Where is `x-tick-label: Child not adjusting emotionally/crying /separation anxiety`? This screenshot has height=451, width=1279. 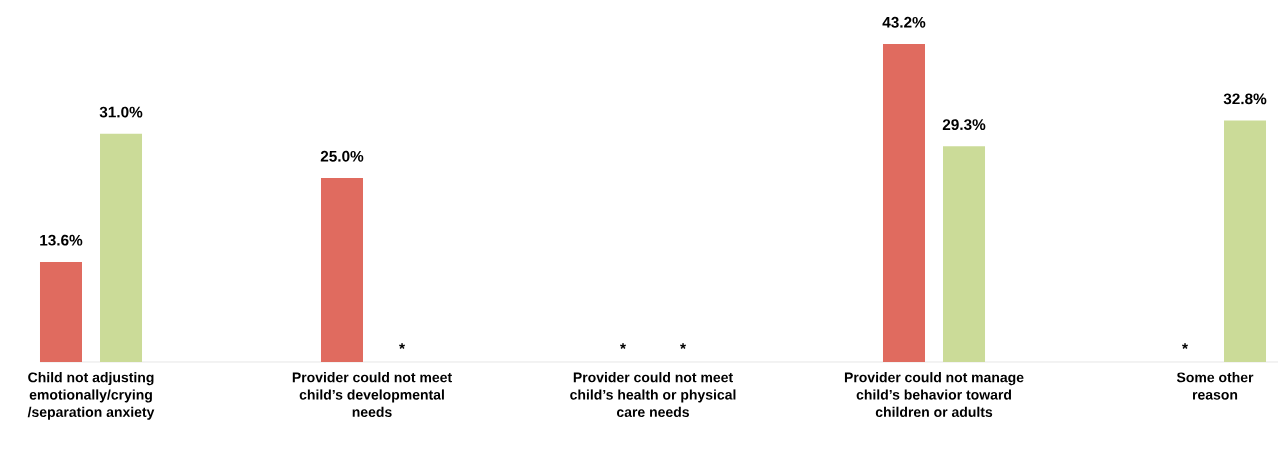 x-tick-label: Child not adjusting emotionally/crying /separation anxiety is located at coordinates (91, 396).